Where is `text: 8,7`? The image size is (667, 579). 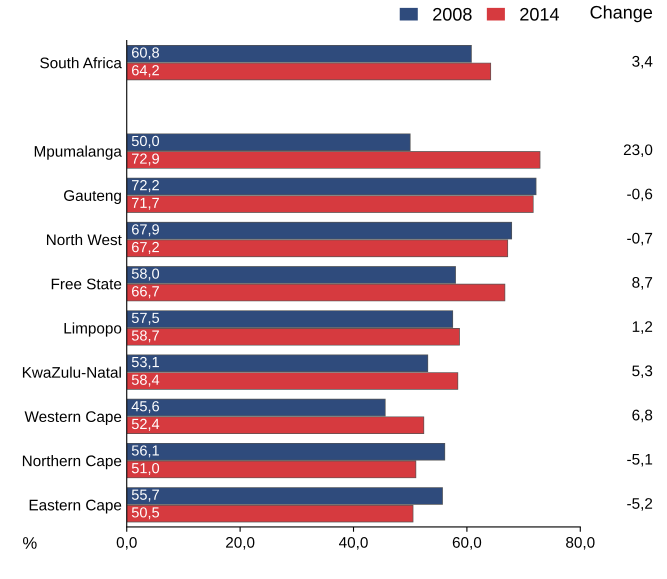 text: 8,7 is located at coordinates (642, 283).